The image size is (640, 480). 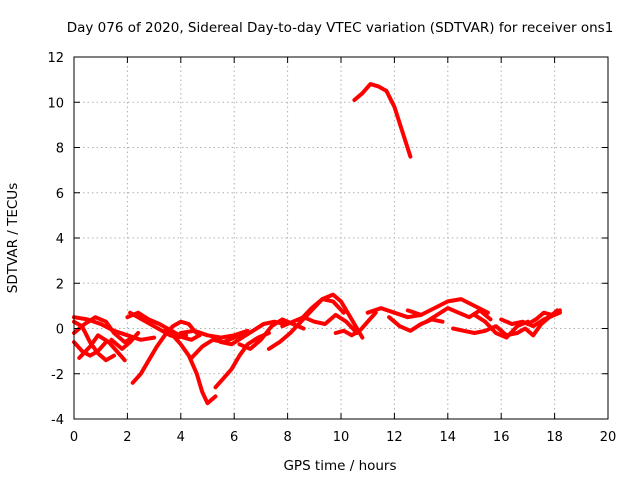 I want to click on x-tick-label: 10, so click(x=341, y=437).